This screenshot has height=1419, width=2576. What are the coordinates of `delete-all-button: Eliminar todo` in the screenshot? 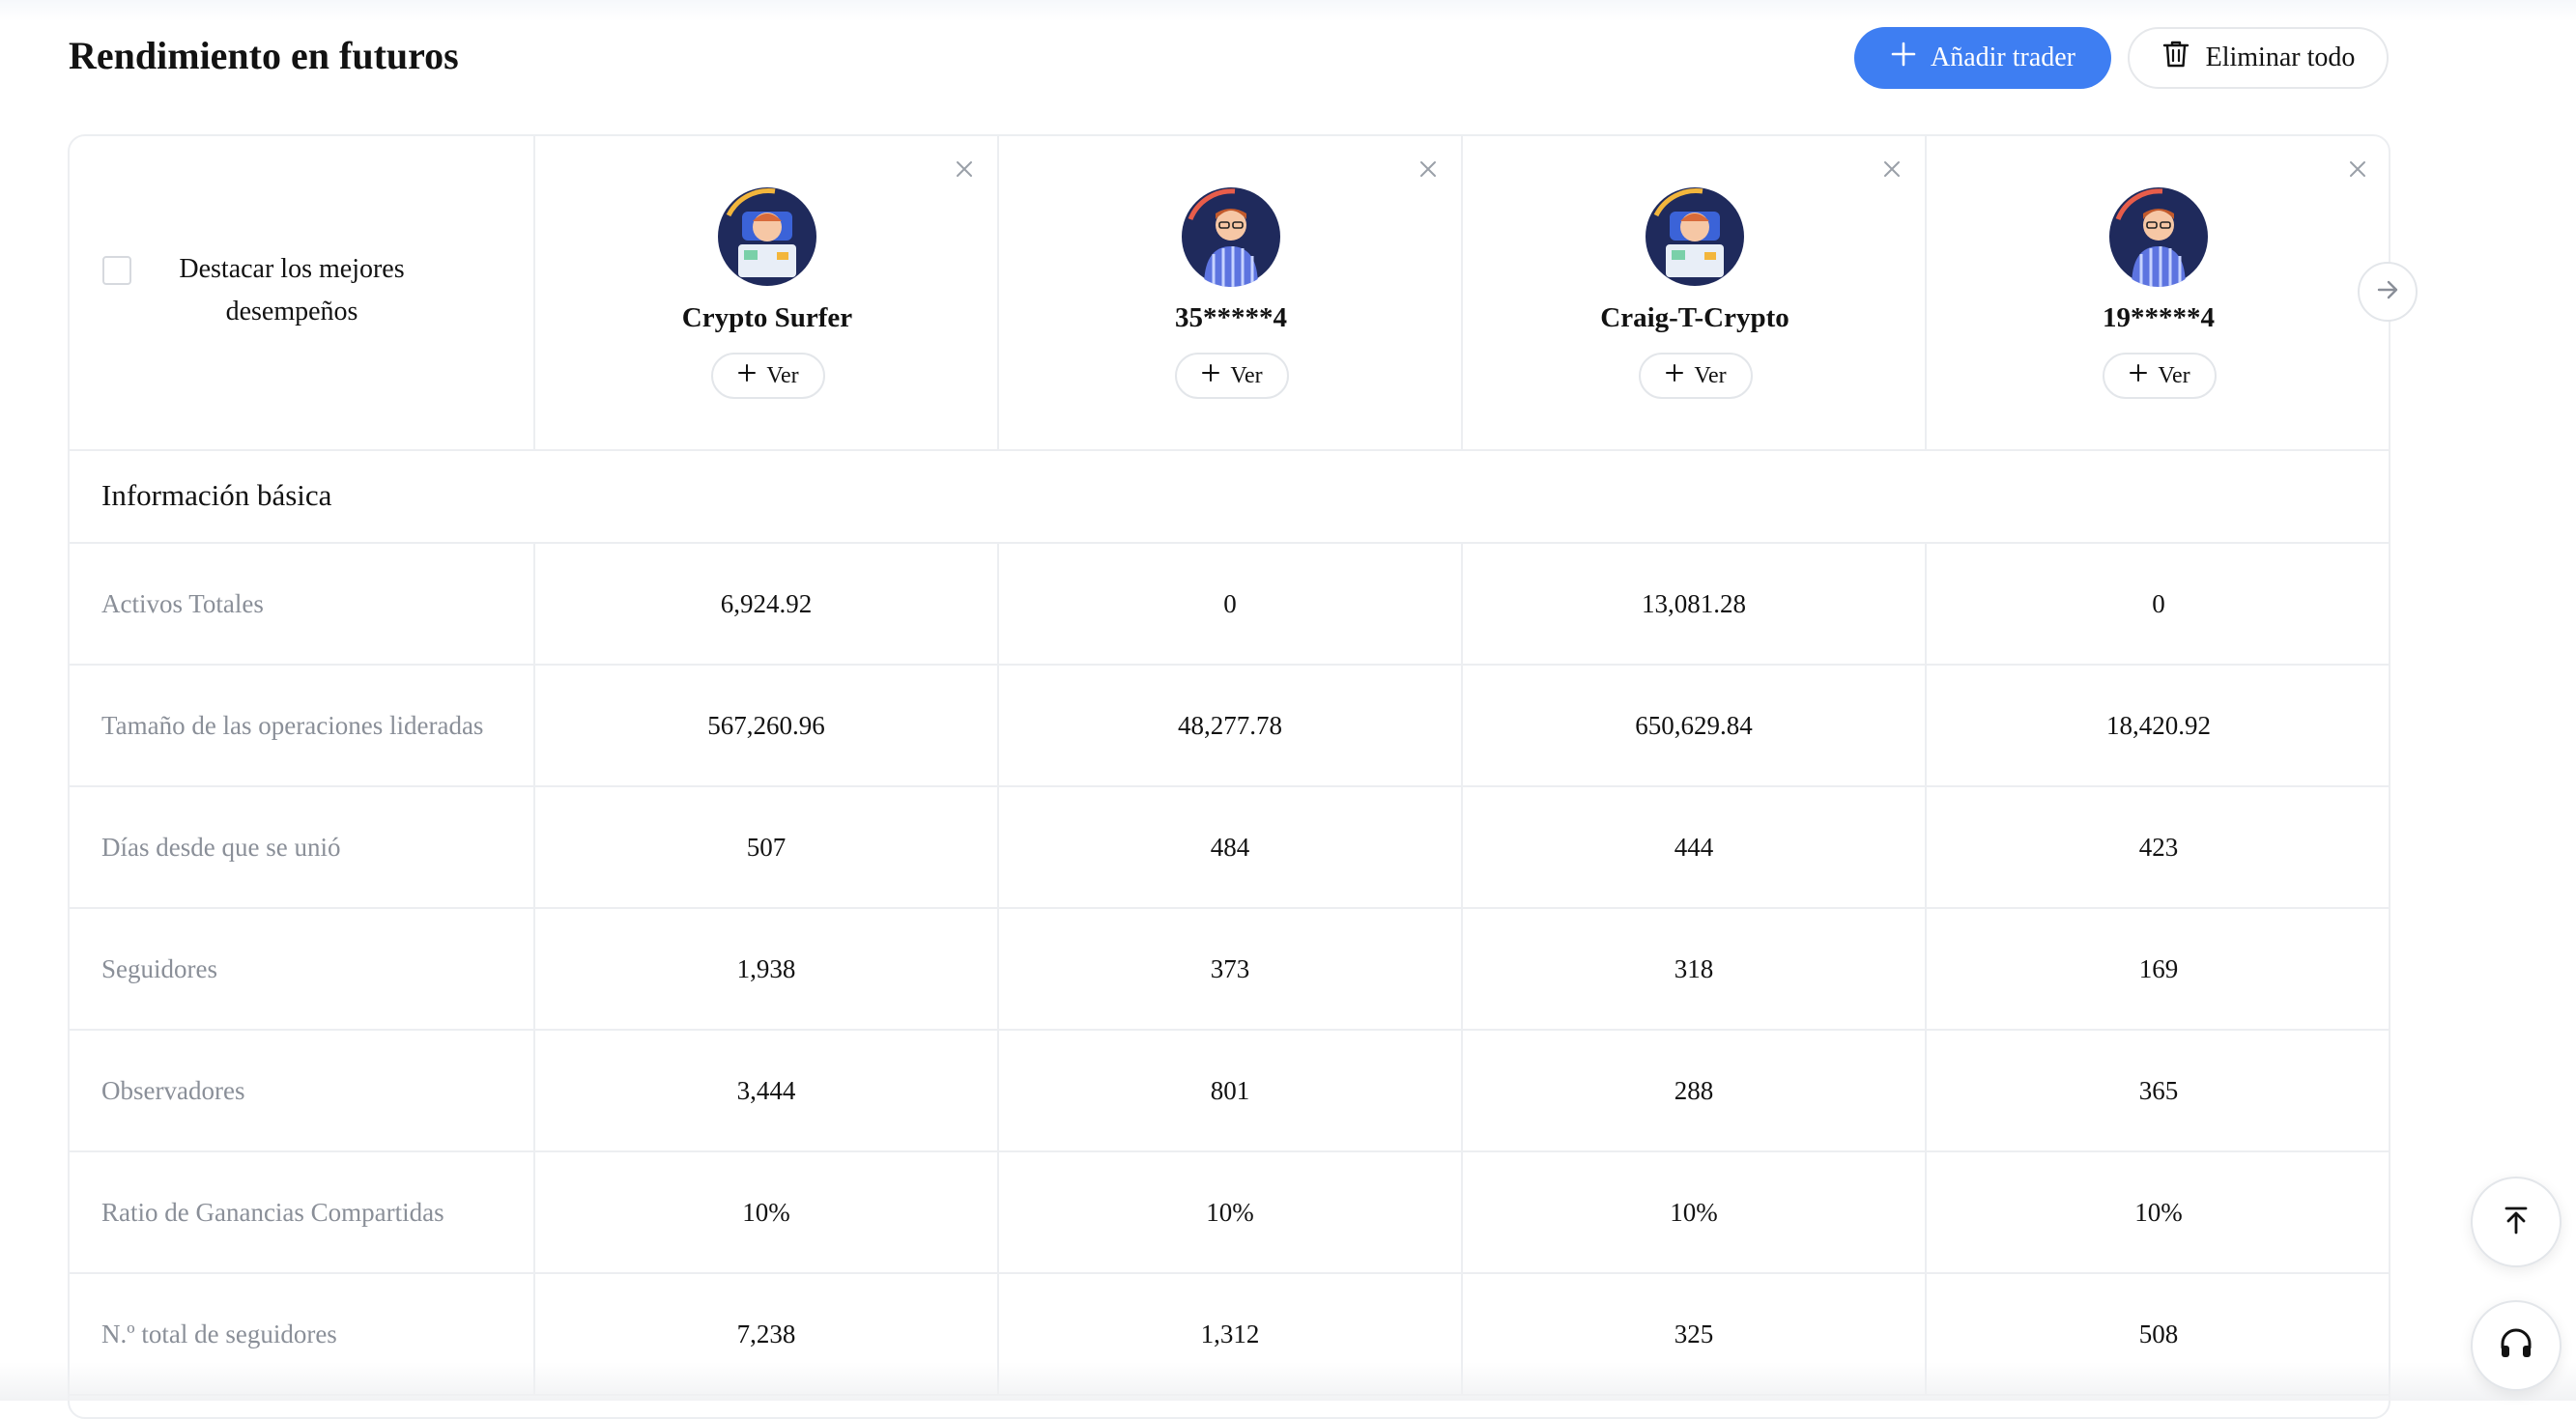 It's located at (2259, 58).